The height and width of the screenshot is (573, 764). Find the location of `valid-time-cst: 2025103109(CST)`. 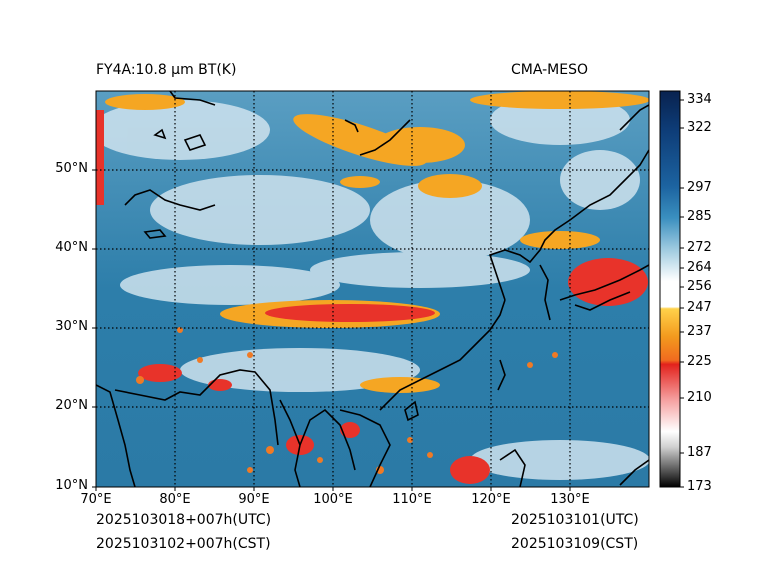

valid-time-cst: 2025103109(CST) is located at coordinates (575, 544).